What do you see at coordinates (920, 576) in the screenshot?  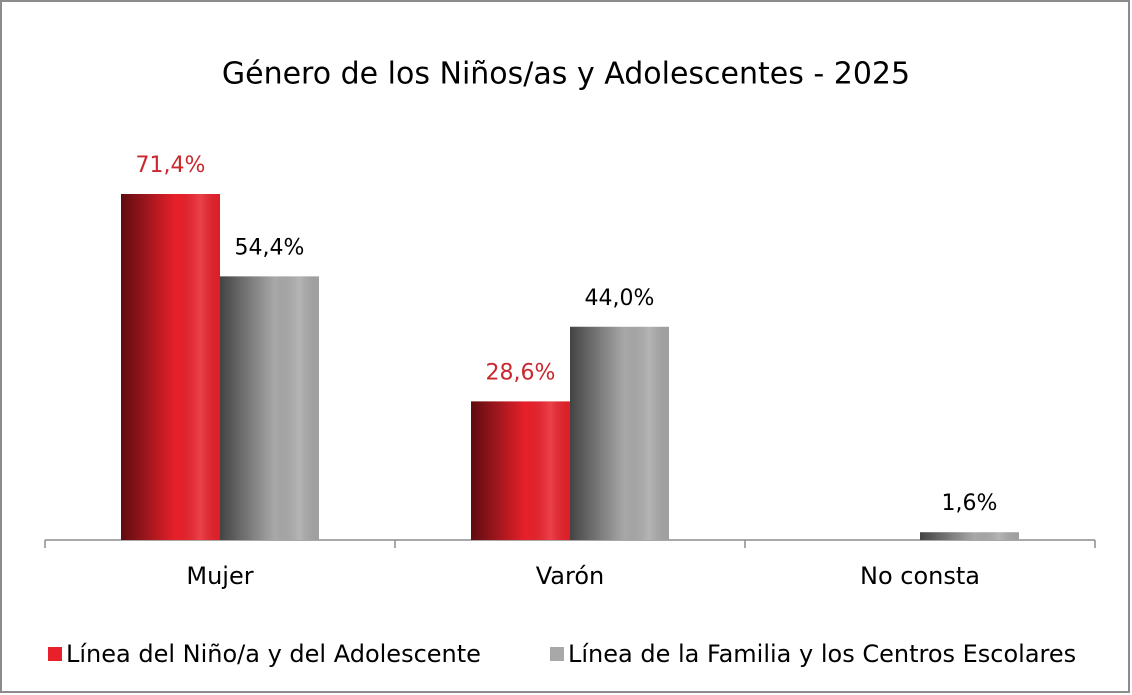 I see `x-tick-label: No consta` at bounding box center [920, 576].